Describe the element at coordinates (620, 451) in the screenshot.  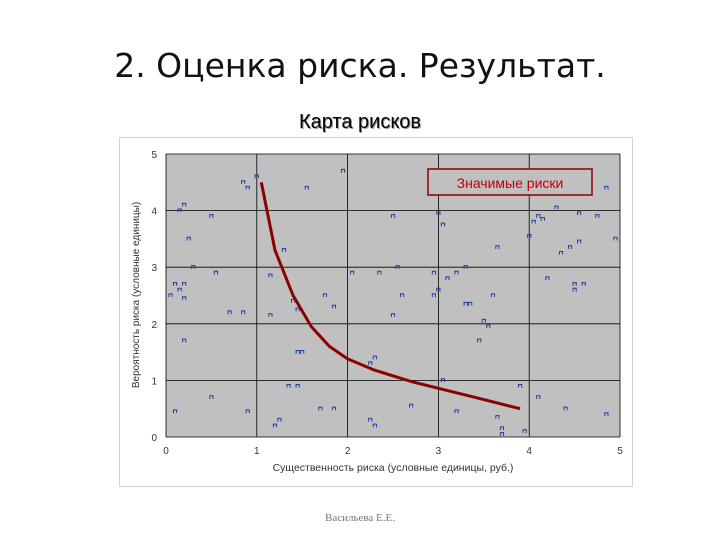
I see `x-tick-label: 5` at that location.